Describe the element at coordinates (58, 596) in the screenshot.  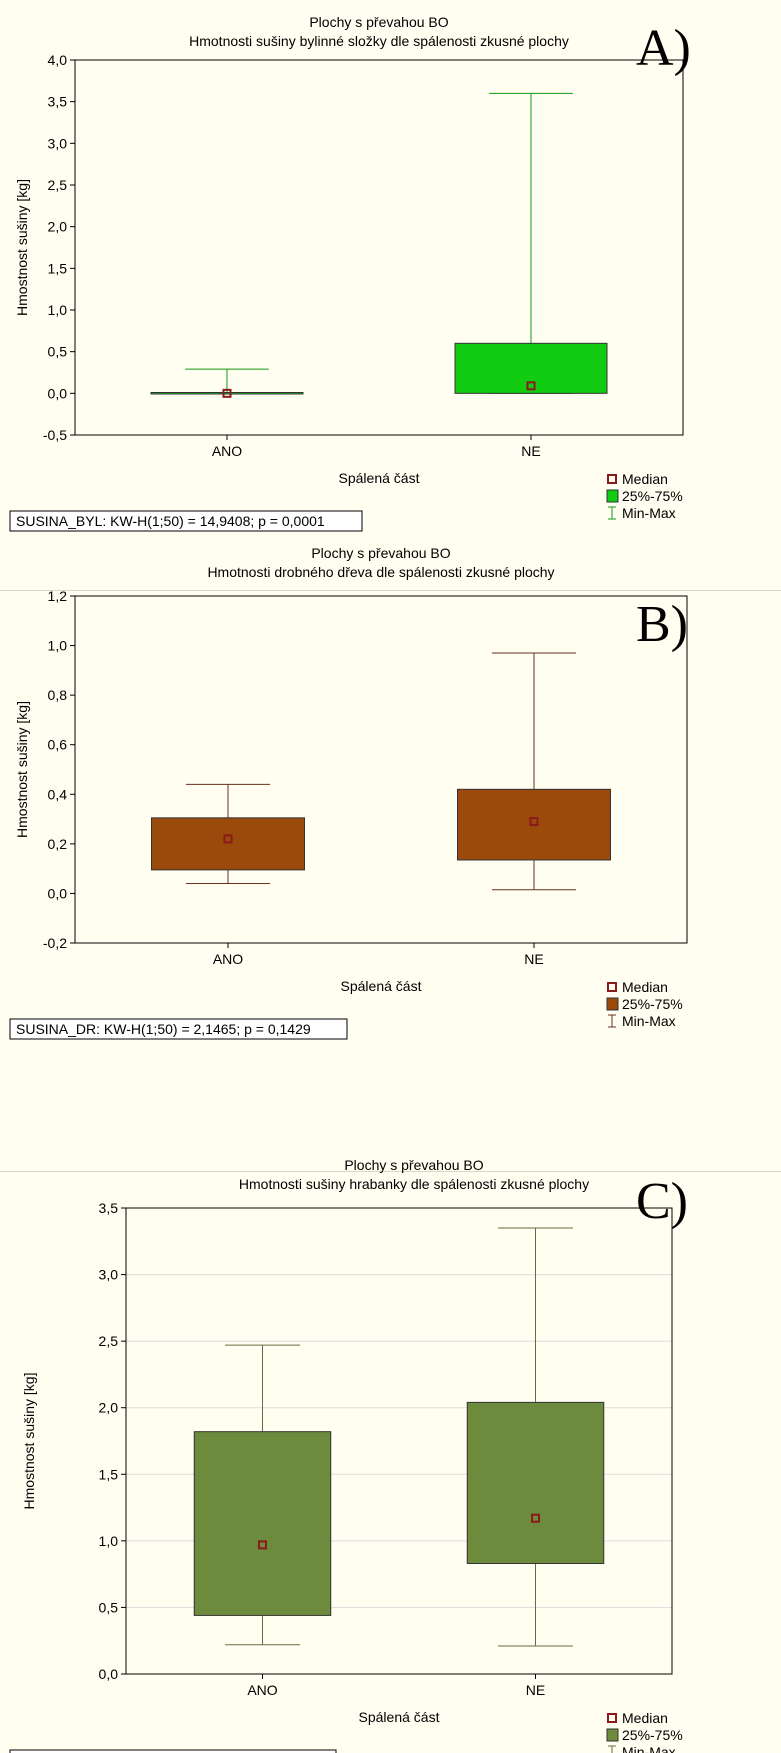
I see `y-tick-label: 1,2` at that location.